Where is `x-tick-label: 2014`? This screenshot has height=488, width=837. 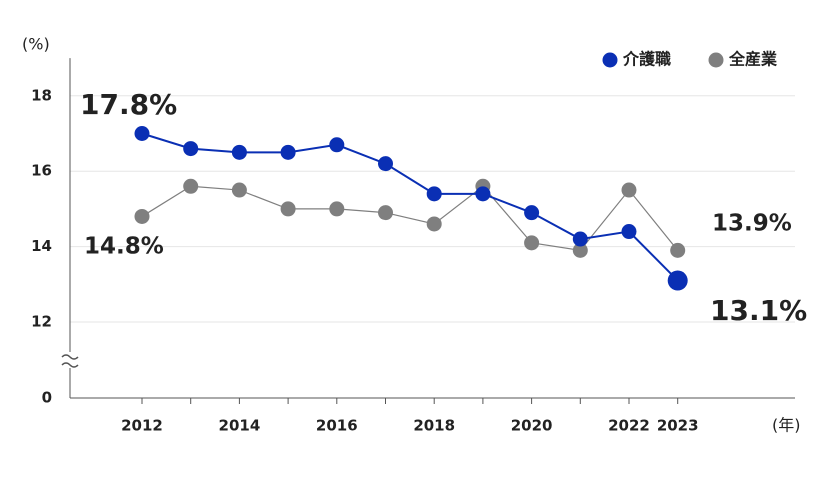 x-tick-label: 2014 is located at coordinates (240, 426).